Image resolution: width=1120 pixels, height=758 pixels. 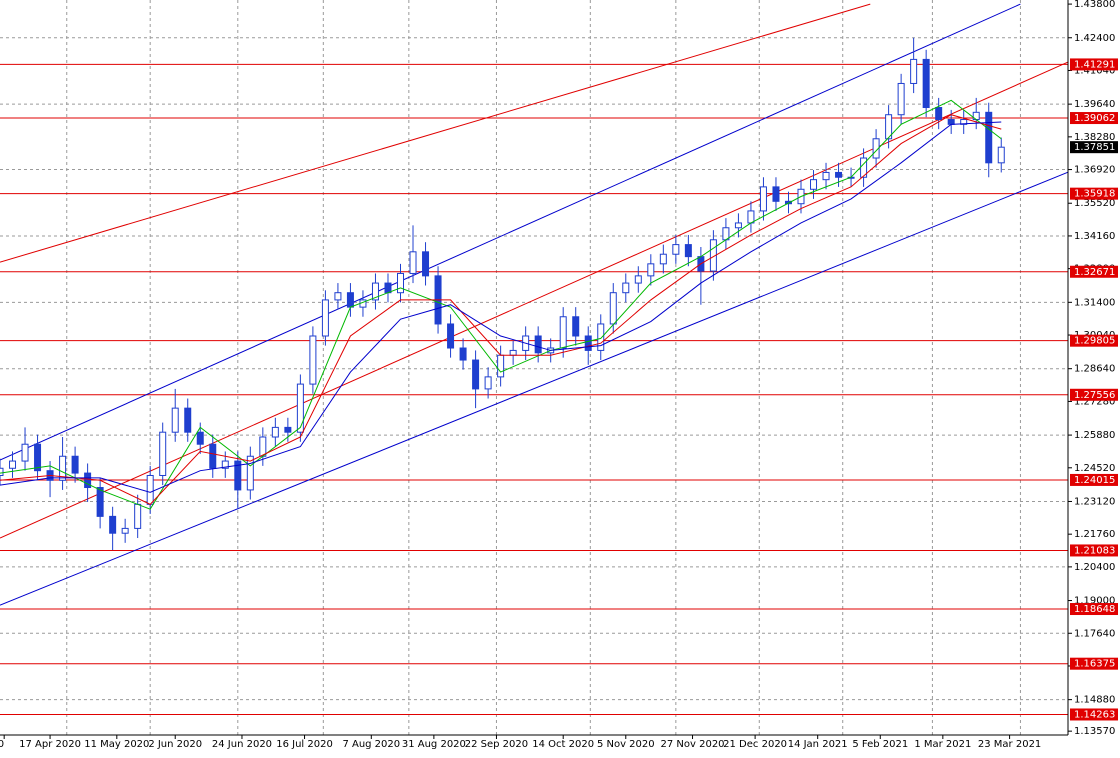 I want to click on x-tick-label: 24 Jun 2020, so click(x=242, y=744).